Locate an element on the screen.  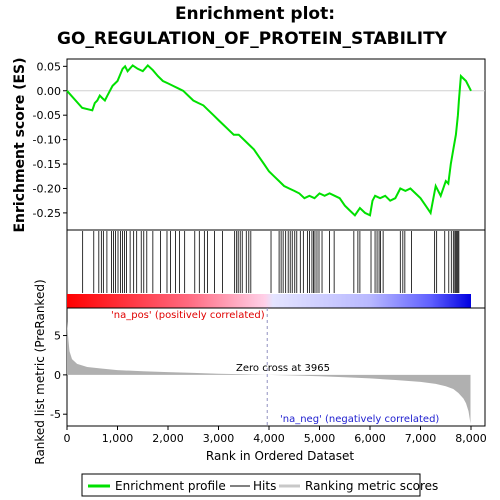
x-axis-label: Rank in Ordered Dataset is located at coordinates (280, 456).